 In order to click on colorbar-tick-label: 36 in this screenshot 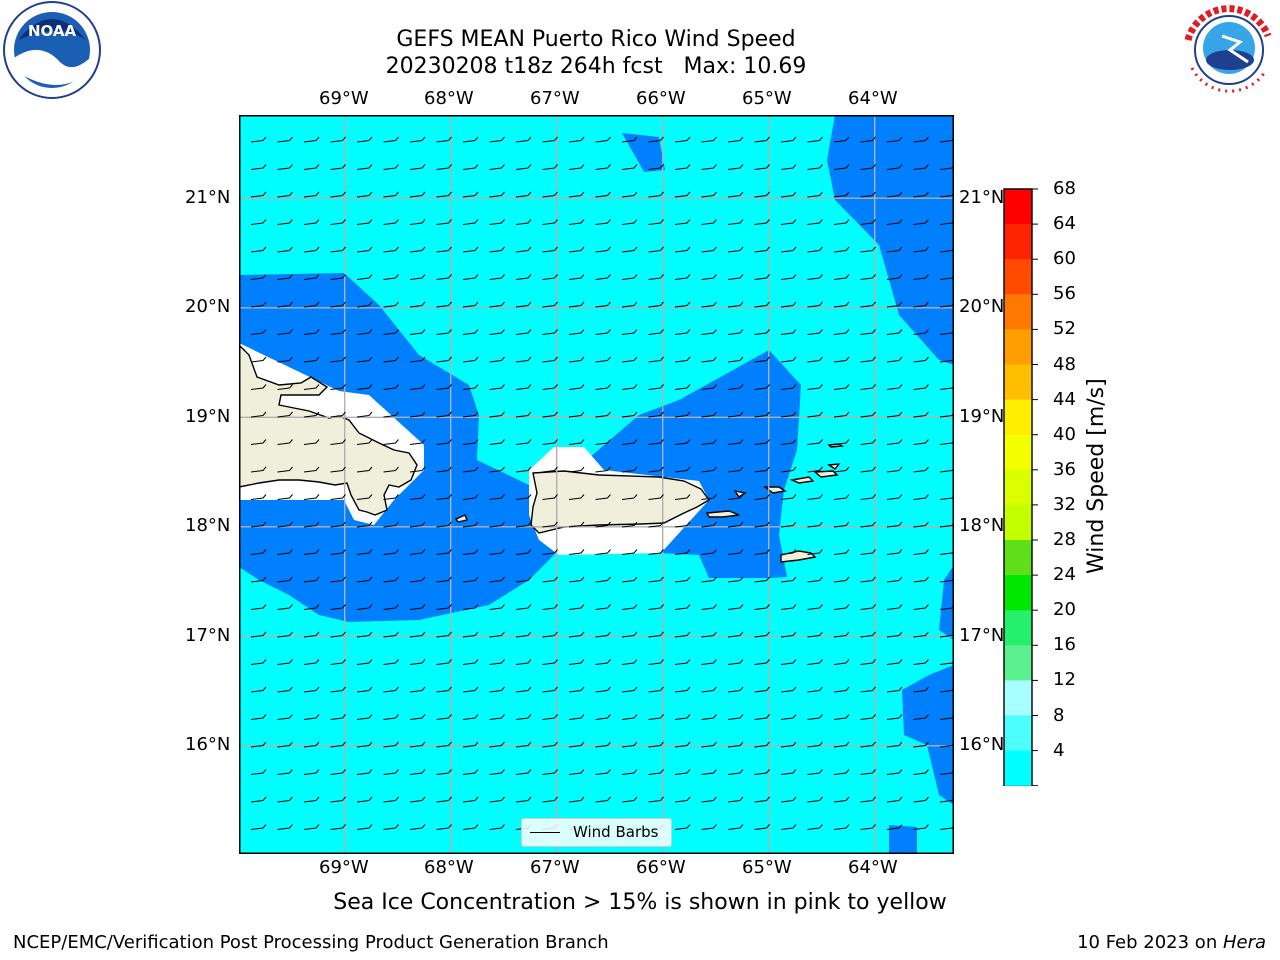, I will do `click(1064, 469)`.